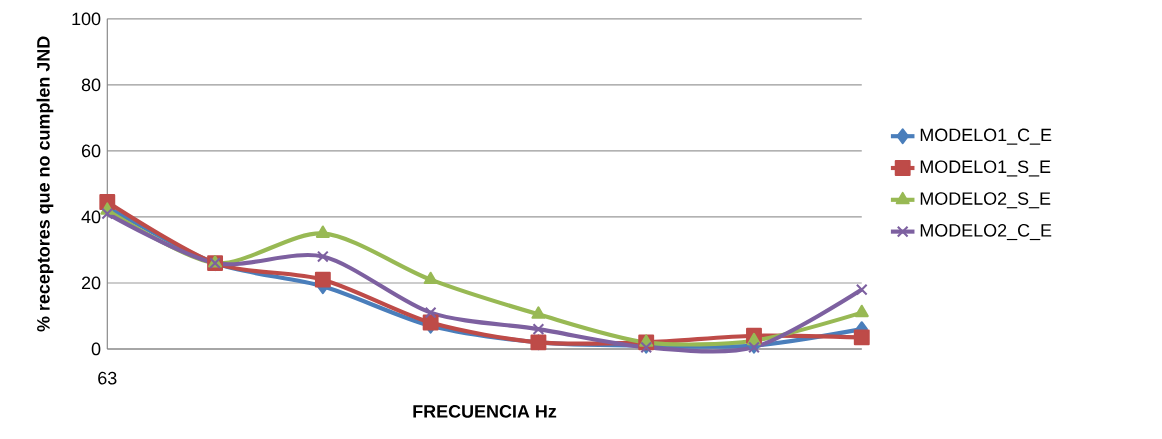  Describe the element at coordinates (45, 184) in the screenshot. I see `y-axis-title: % receptores que no cumplen JND` at that location.